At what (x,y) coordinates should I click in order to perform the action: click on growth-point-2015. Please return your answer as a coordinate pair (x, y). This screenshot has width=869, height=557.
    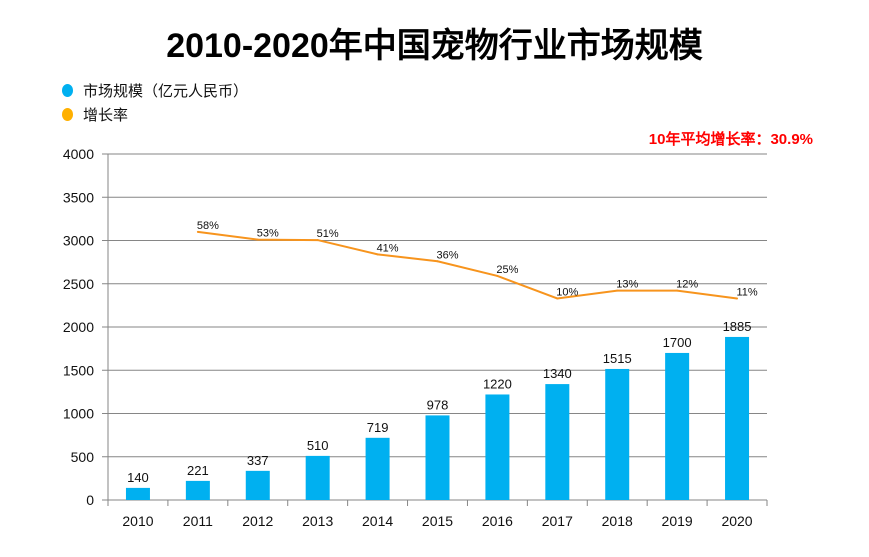
    Looking at the image, I should click on (437, 261).